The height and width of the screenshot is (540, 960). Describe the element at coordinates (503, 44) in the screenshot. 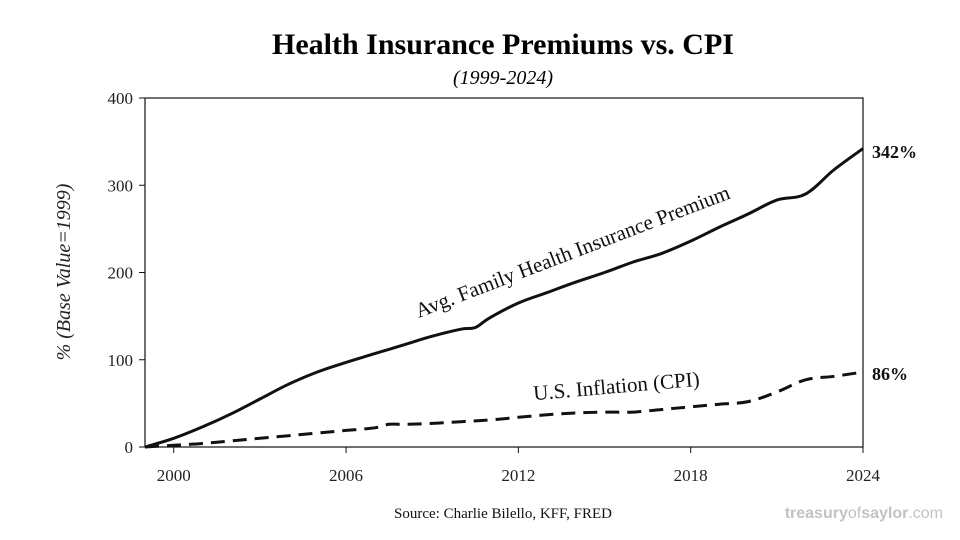

I see `chart-title: Health Insurance Premiums vs. CPI` at that location.